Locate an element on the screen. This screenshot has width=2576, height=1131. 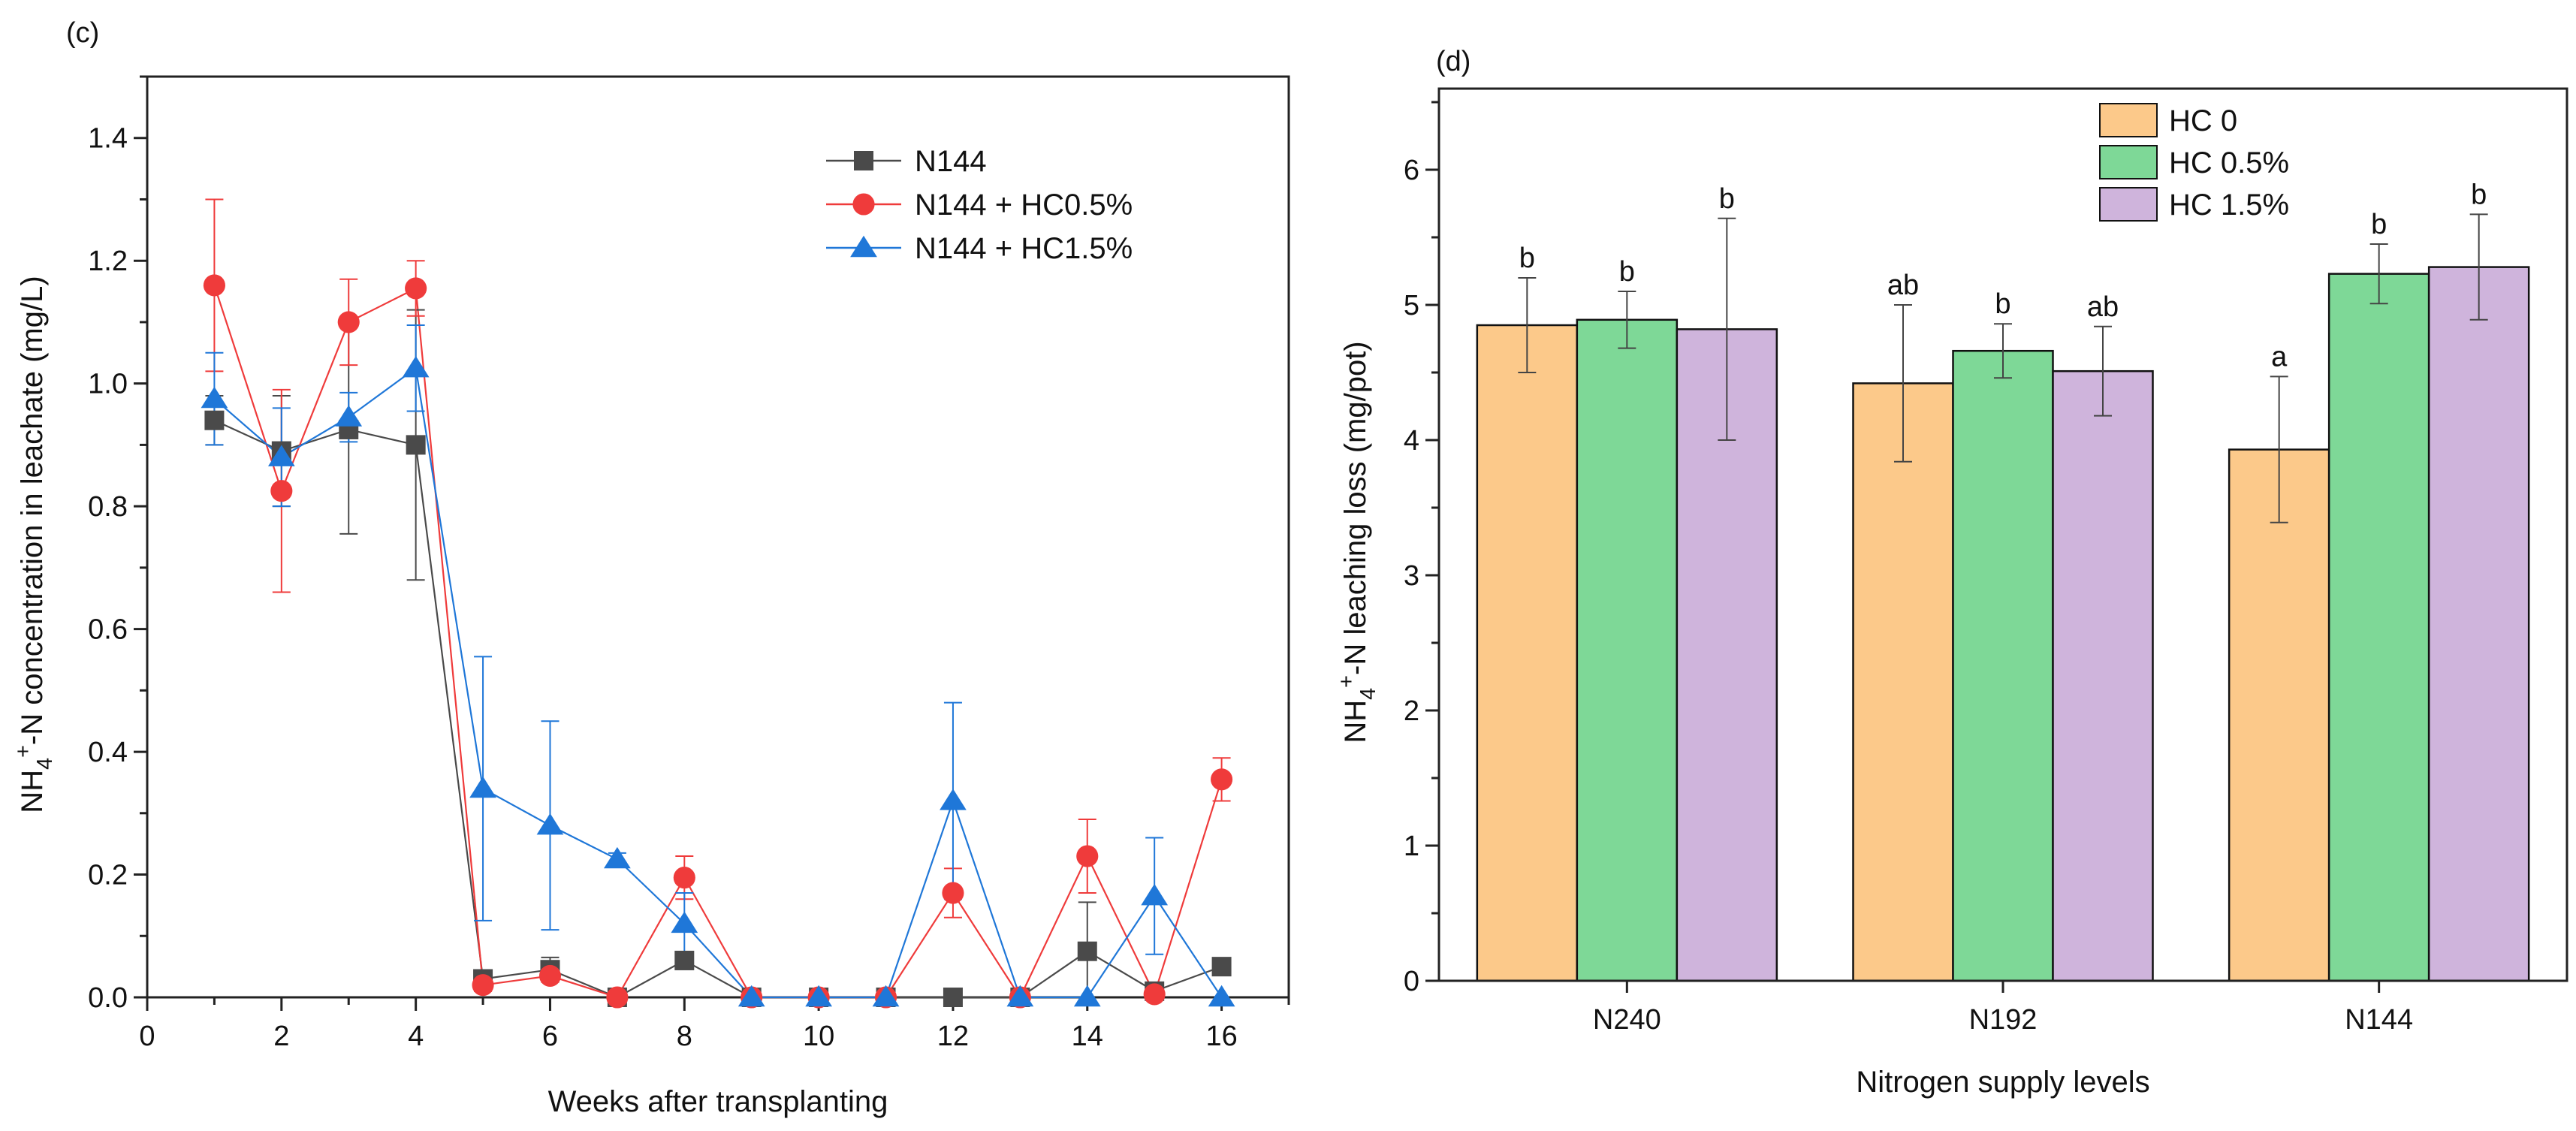
x-tick-label: N144 is located at coordinates (2379, 1020).